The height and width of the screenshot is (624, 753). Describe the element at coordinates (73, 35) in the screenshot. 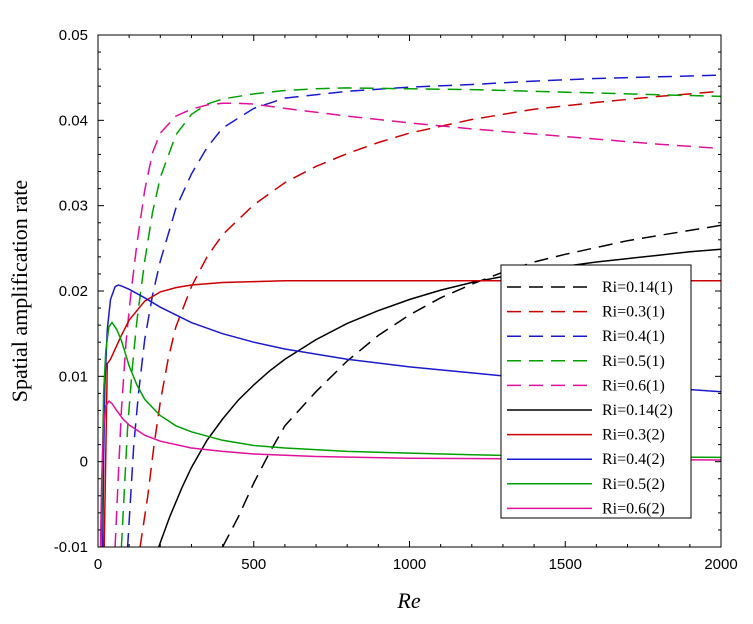

I see `y-tick-label: 0.05` at that location.